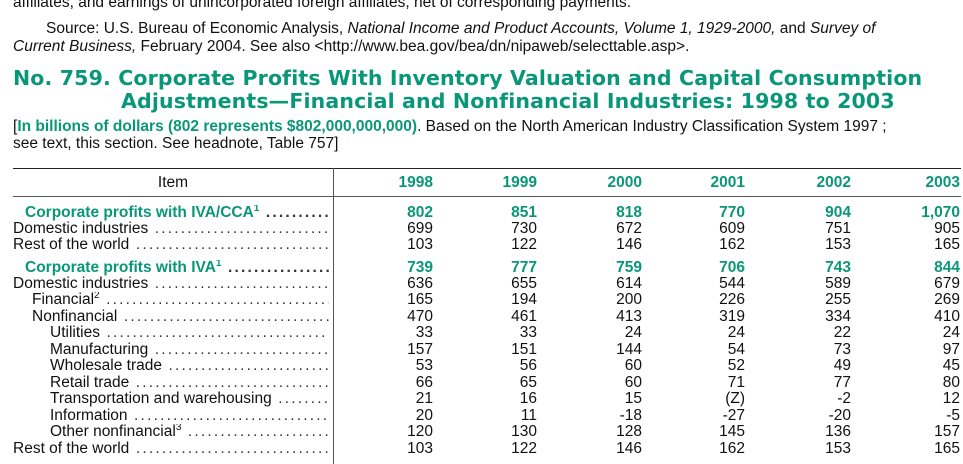 The width and height of the screenshot is (963, 464). I want to click on value-cell-1999: 130, so click(524, 431).